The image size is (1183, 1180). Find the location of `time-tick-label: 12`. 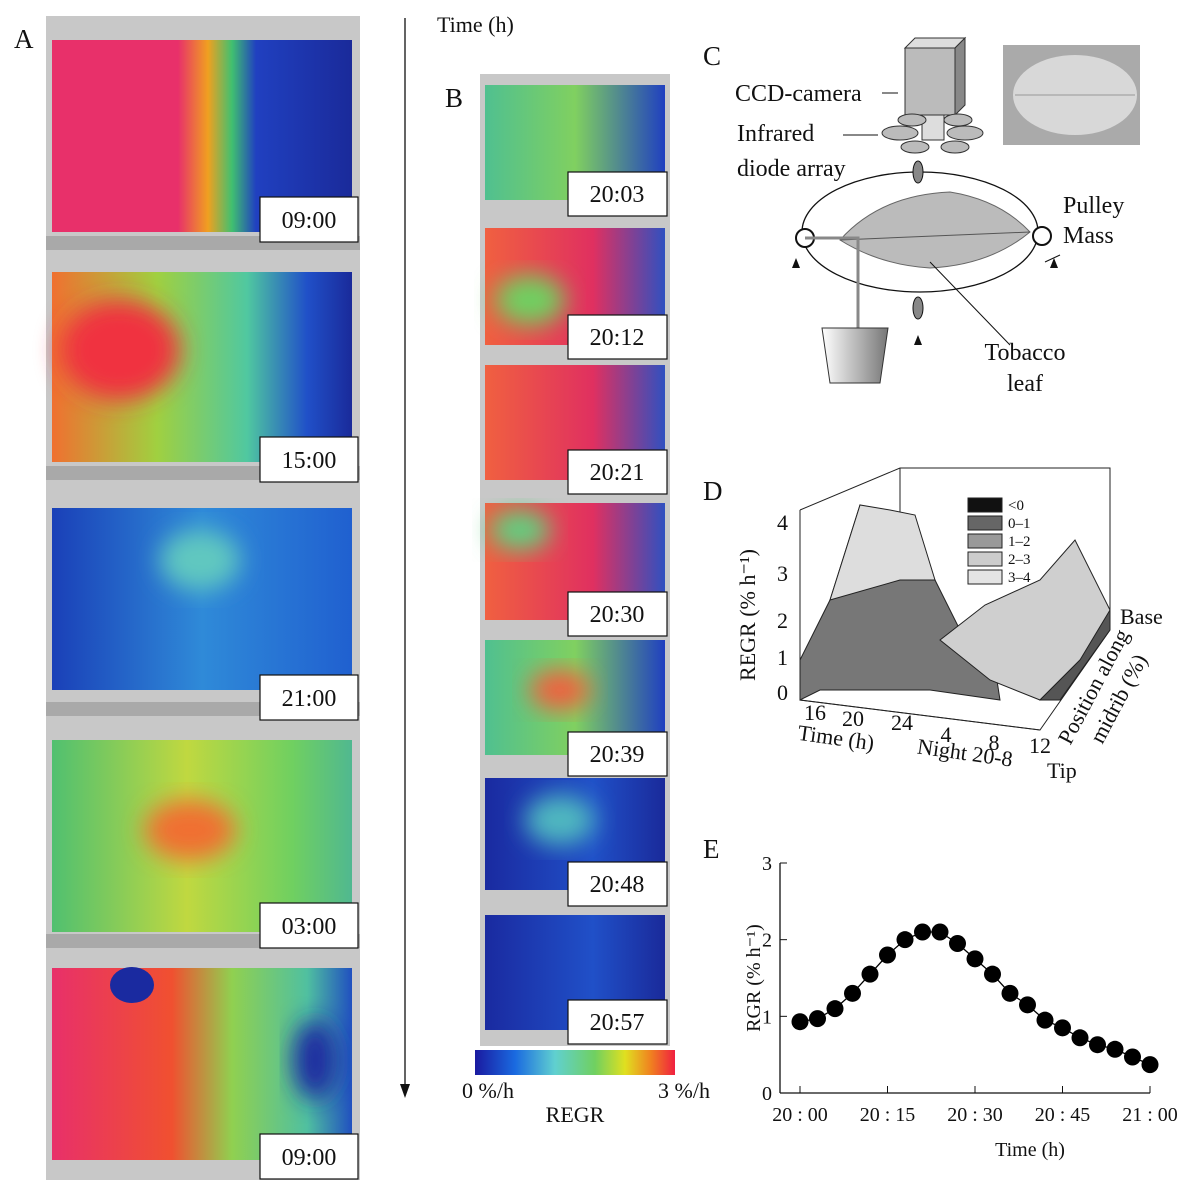

time-tick-label: 12 is located at coordinates (1040, 745).